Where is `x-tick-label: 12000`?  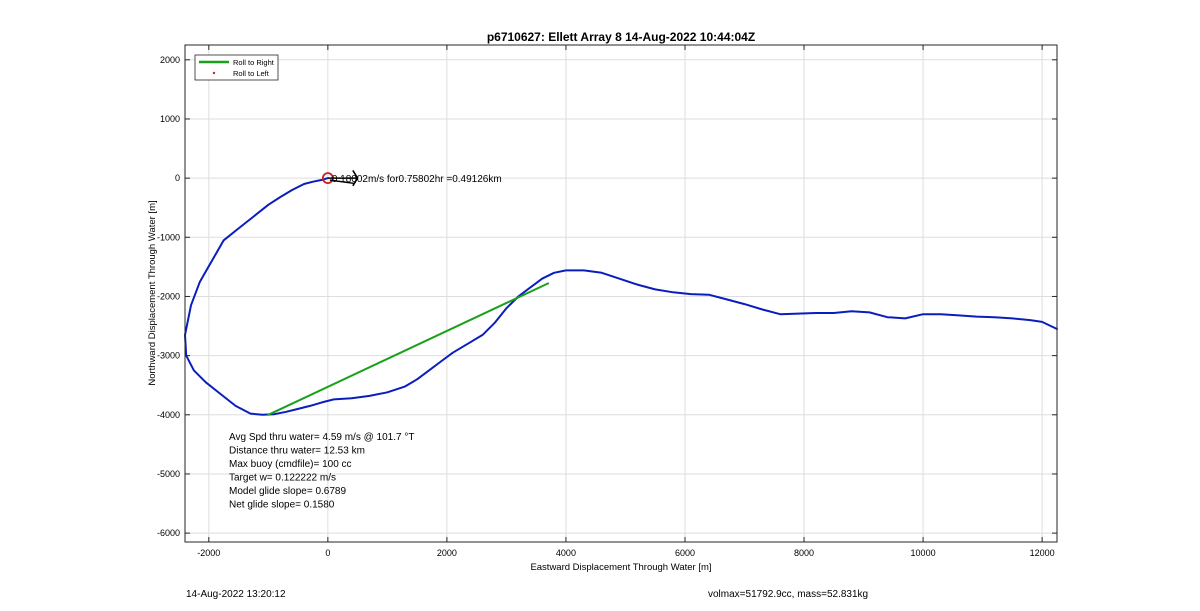 x-tick-label: 12000 is located at coordinates (1042, 553).